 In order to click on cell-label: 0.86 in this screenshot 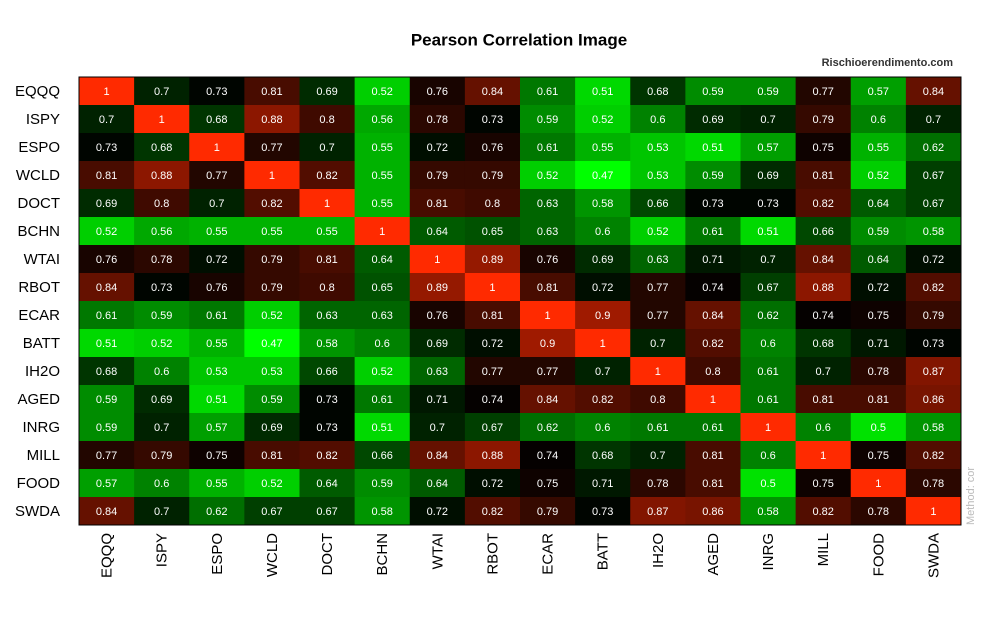, I will do `click(712, 512)`.